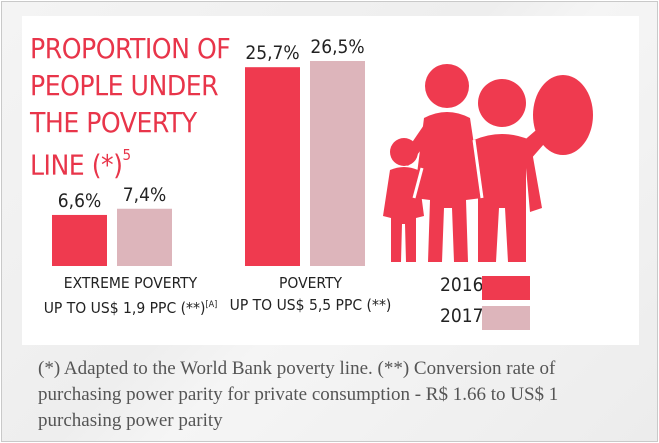 This screenshot has width=659, height=443. I want to click on category-label-poverty: POVERTY UP TO US$ 5,5 PPC (**), so click(310, 294).